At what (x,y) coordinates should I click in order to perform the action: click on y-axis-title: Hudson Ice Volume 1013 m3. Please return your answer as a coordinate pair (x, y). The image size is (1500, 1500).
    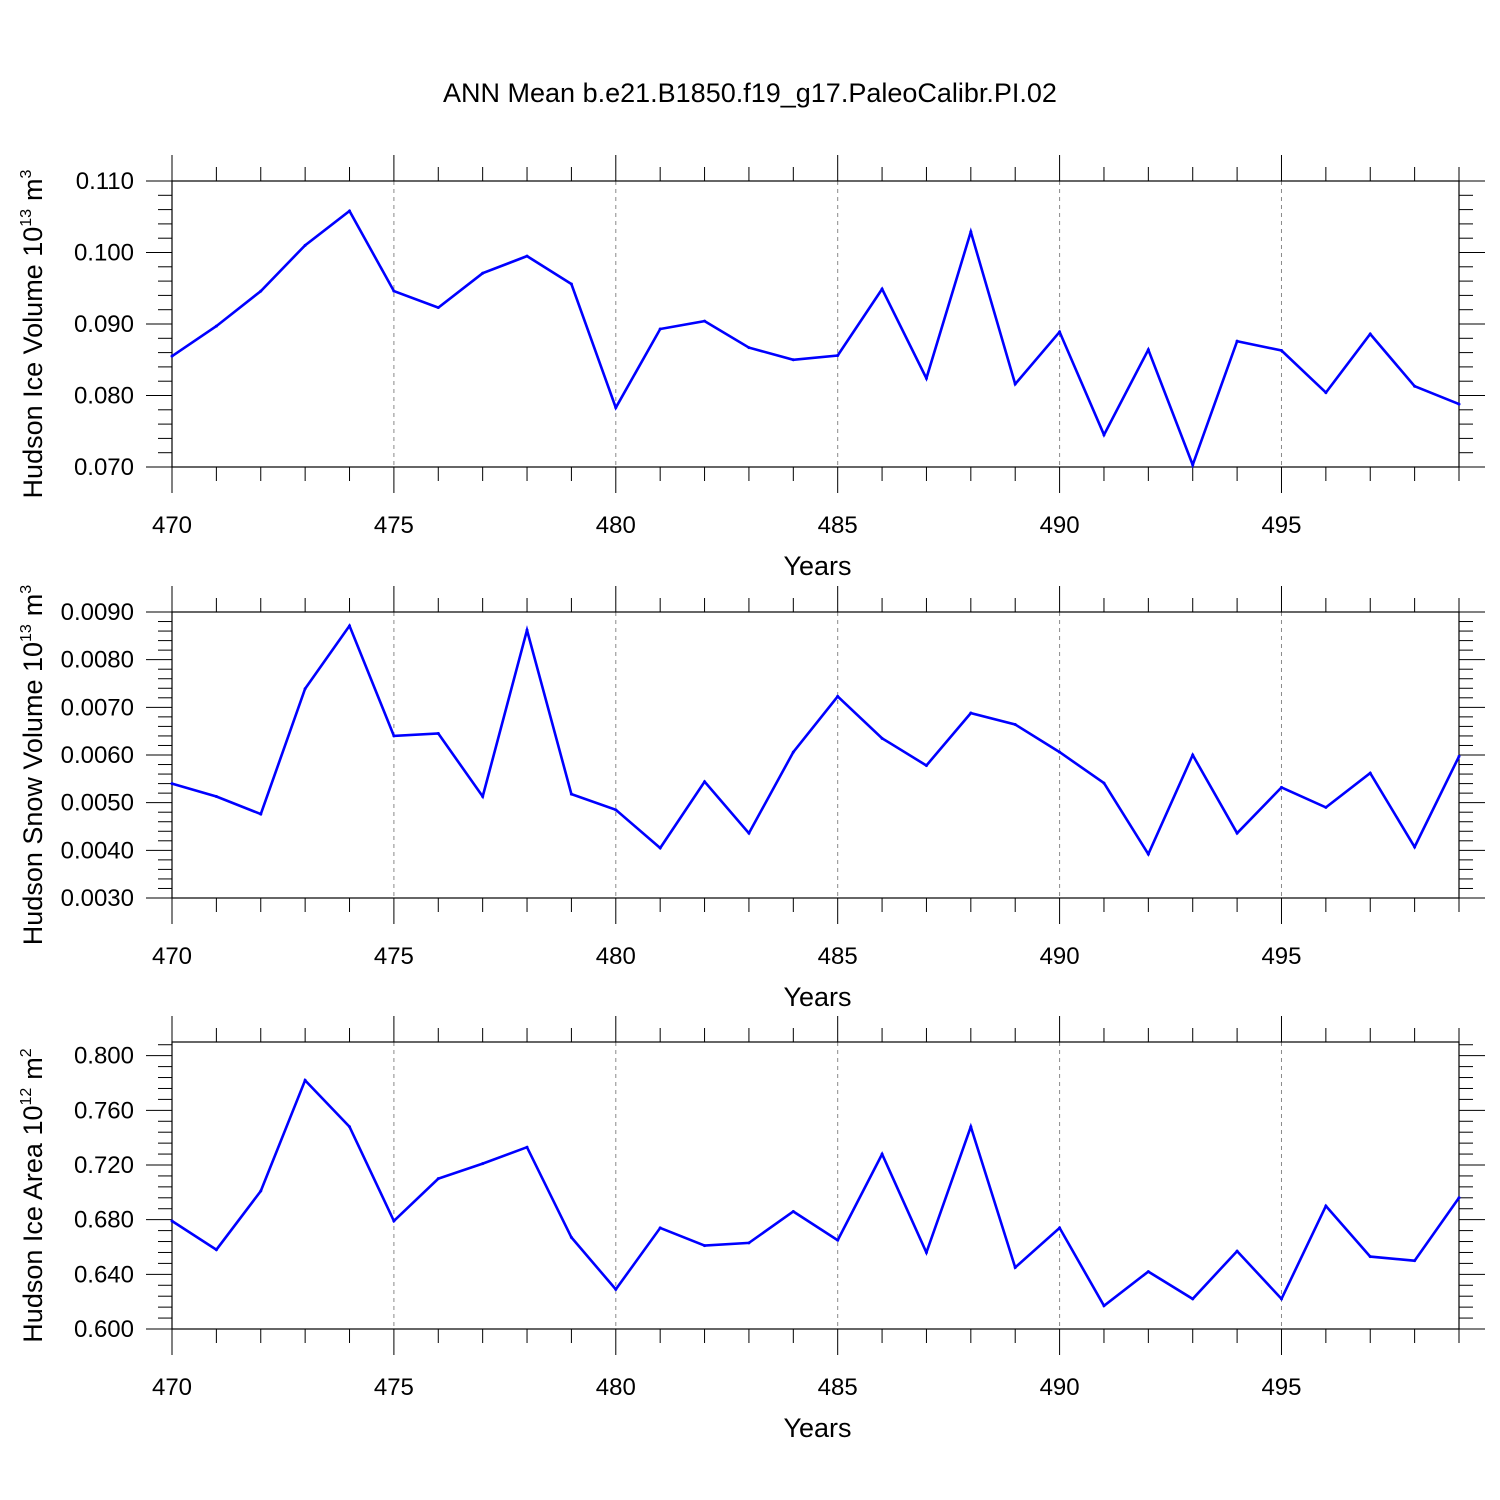
    Looking at the image, I should click on (33, 333).